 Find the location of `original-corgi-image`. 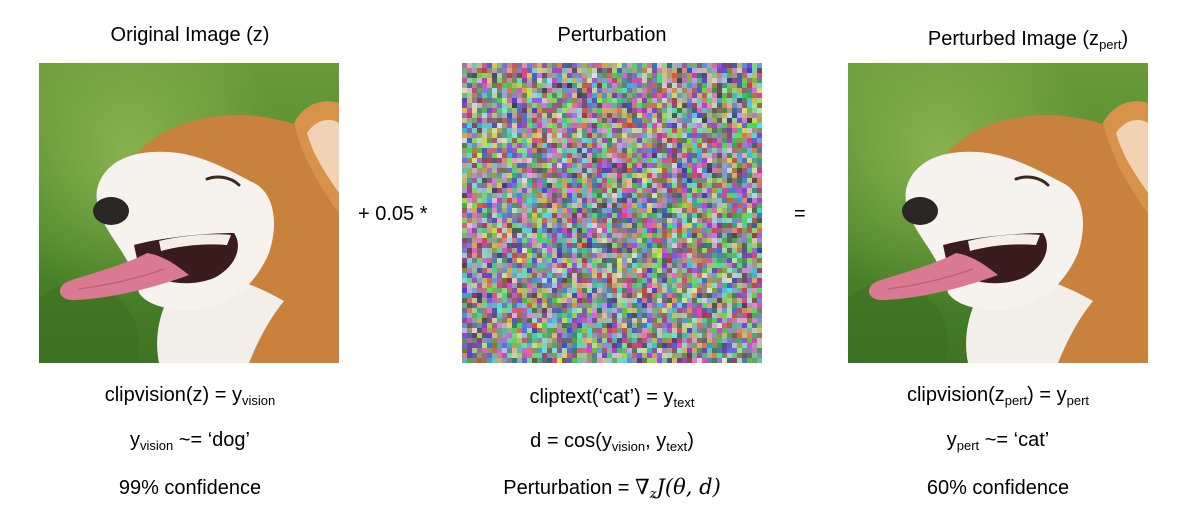

original-corgi-image is located at coordinates (189, 213).